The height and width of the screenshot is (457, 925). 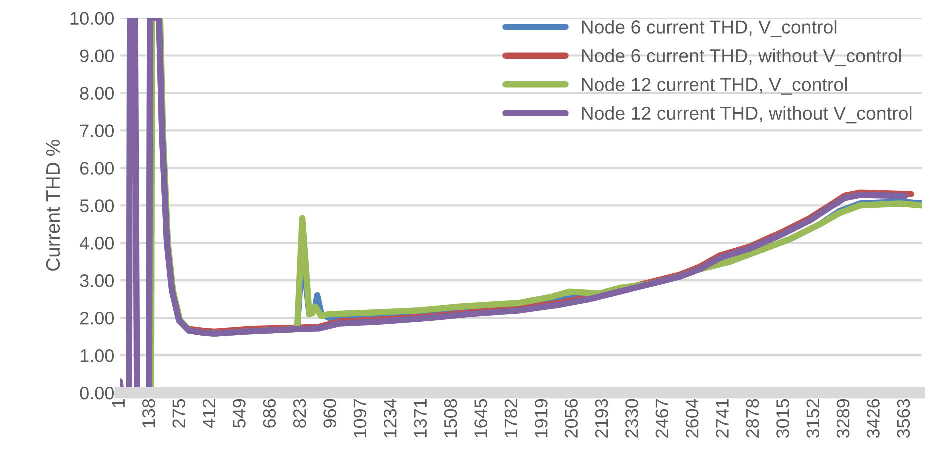 I want to click on x-tick-label: 2604, so click(x=692, y=418).